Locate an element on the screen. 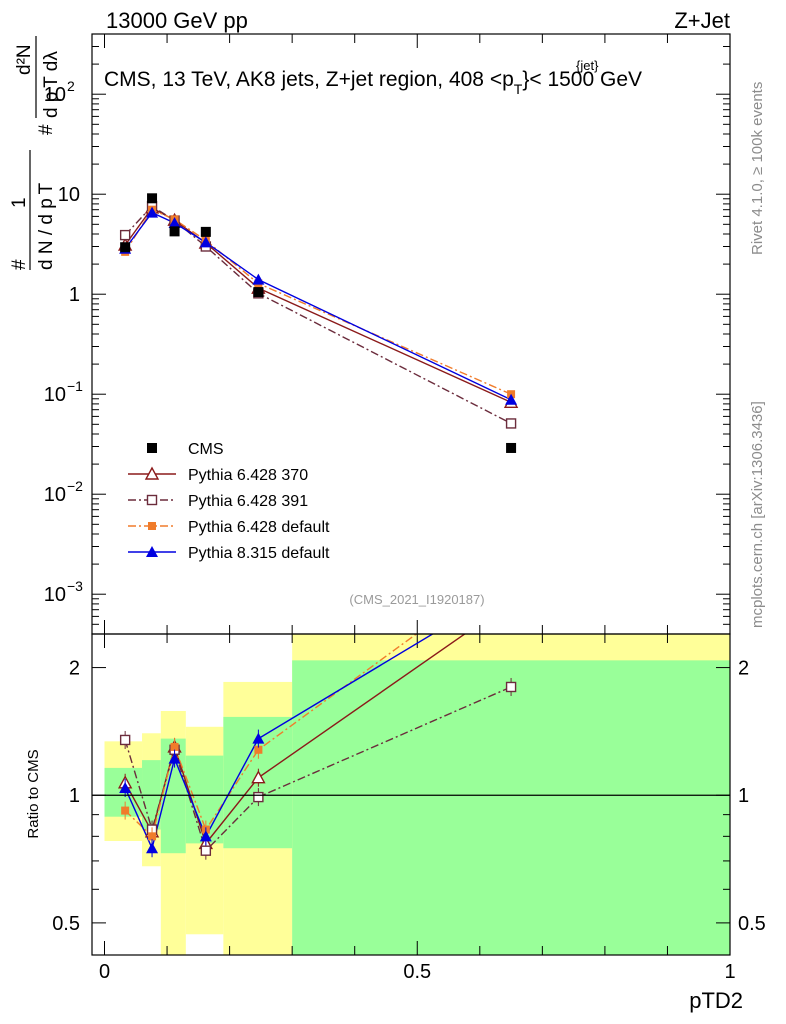 This screenshot has width=786, height=1024. main-y-tick-label-4: 10 is located at coordinates (55, 495).